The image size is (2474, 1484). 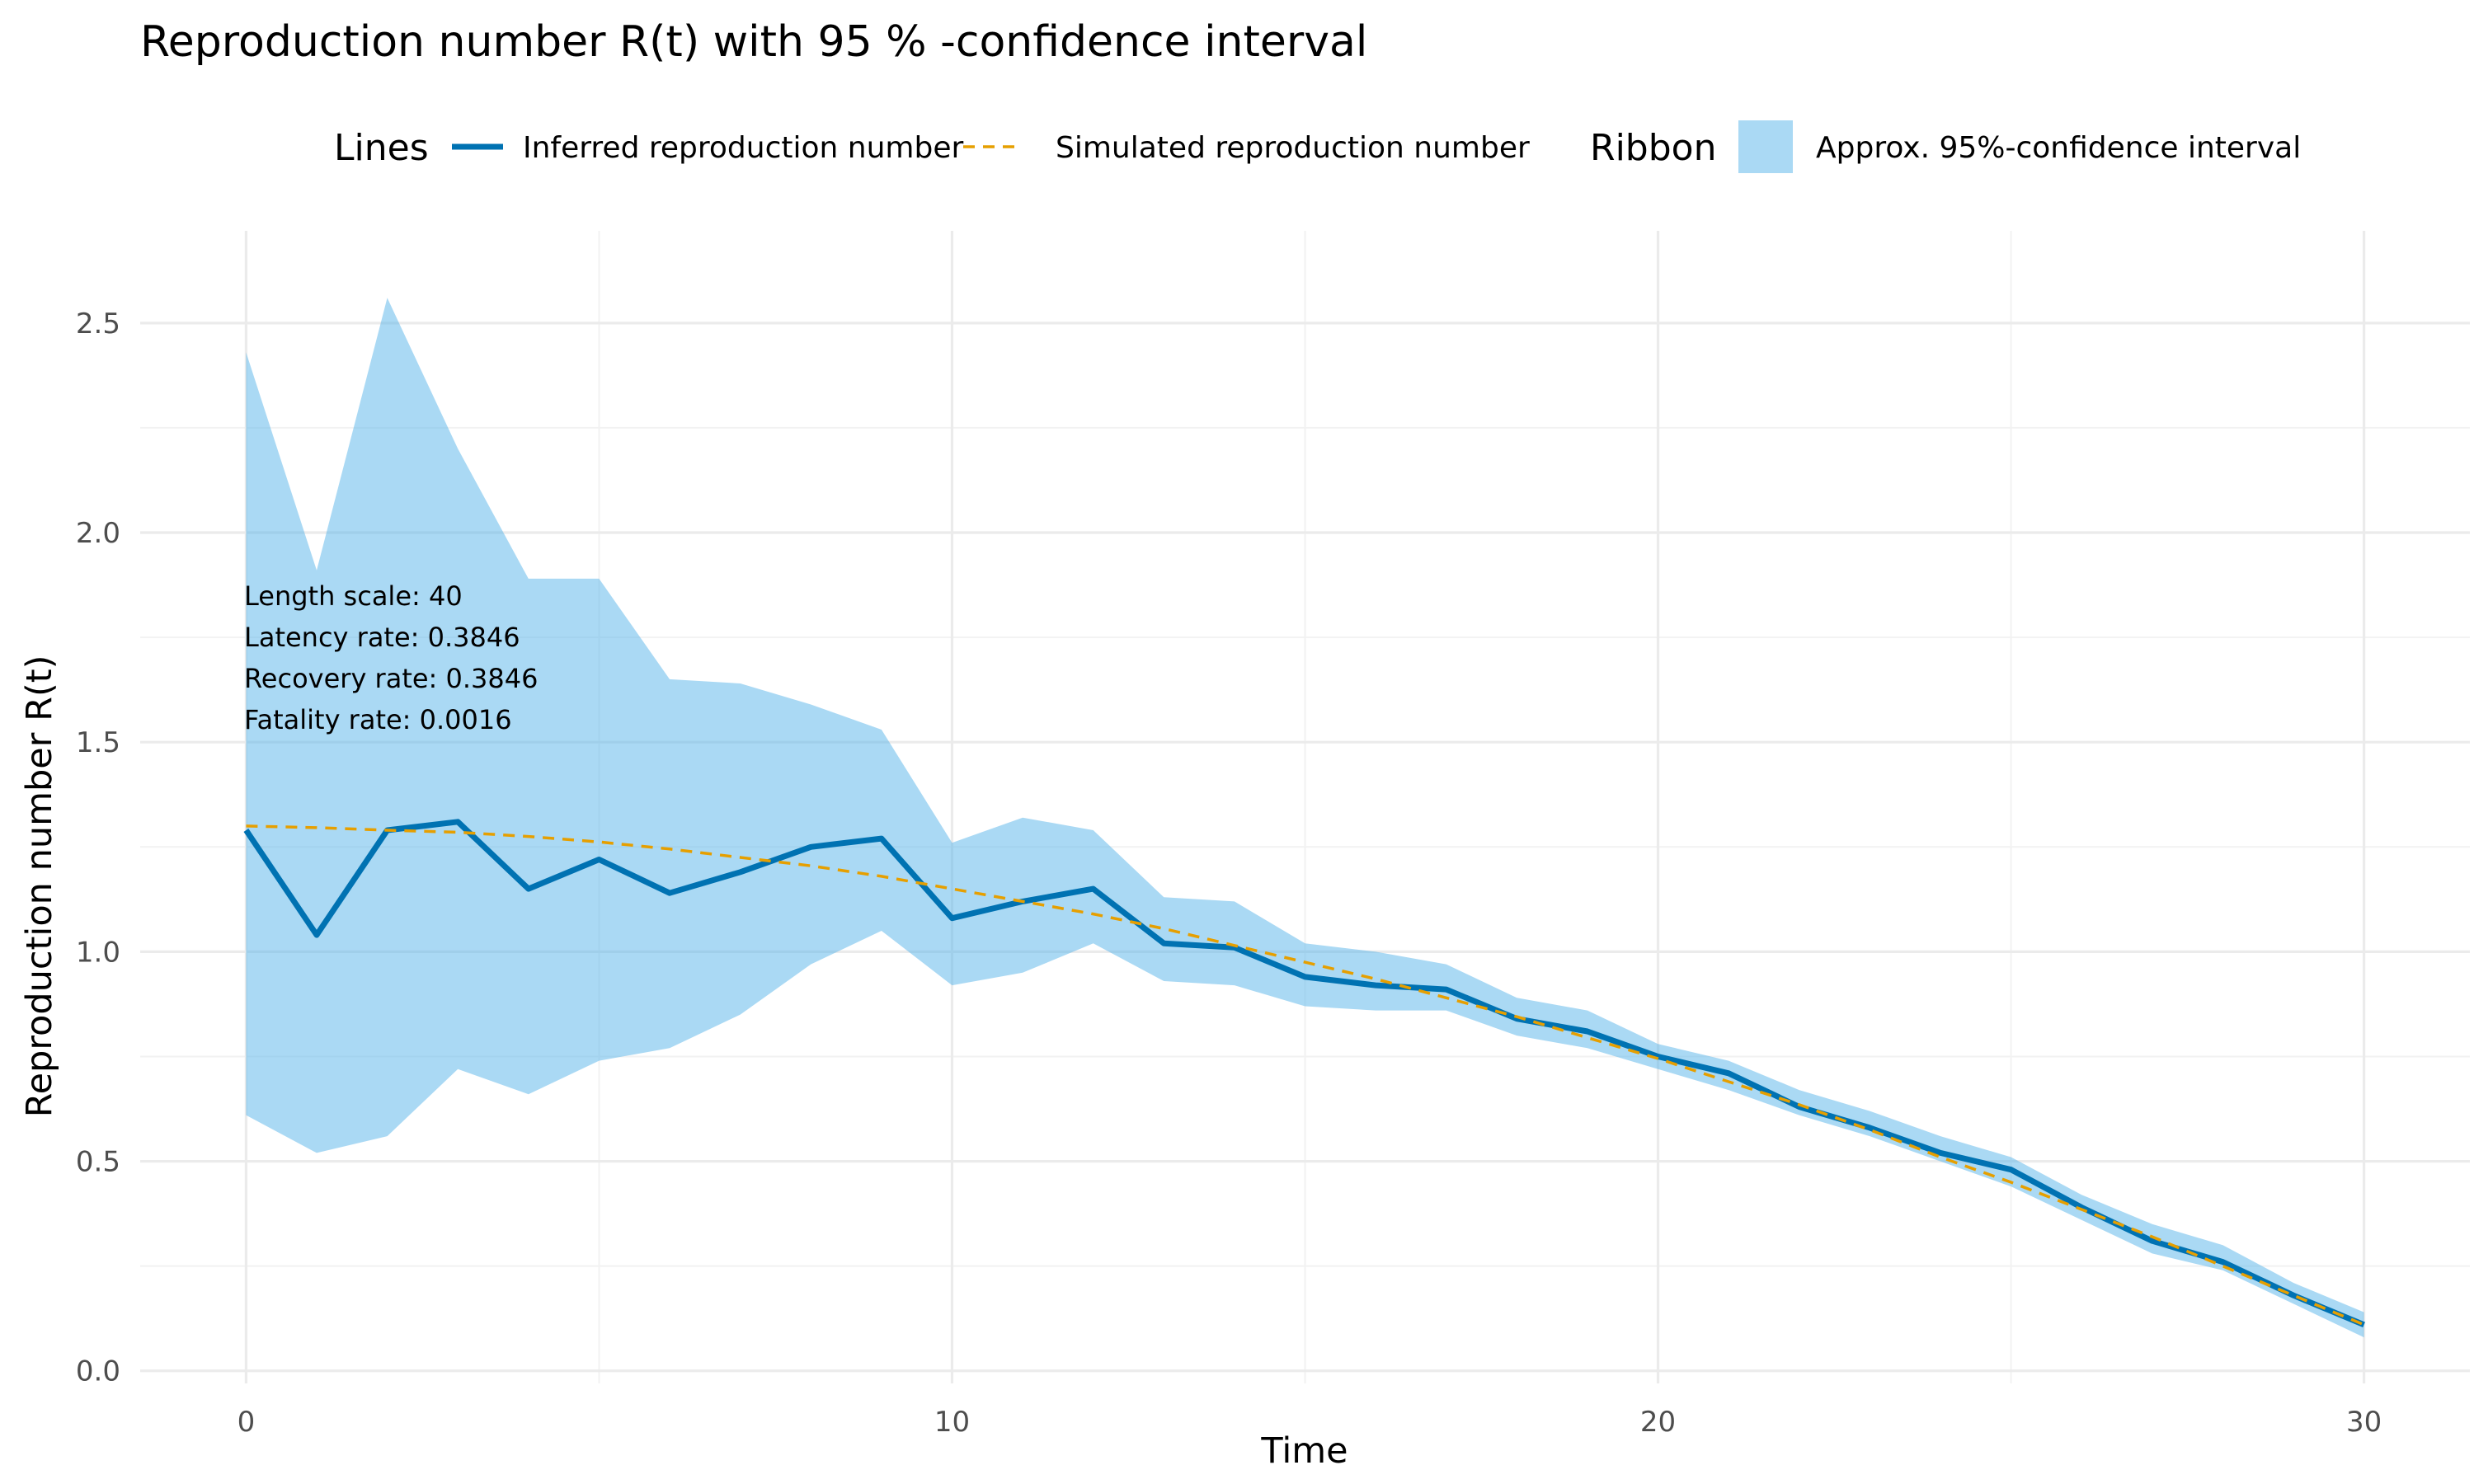 I want to click on x-tick-label: 10, so click(x=952, y=1422).